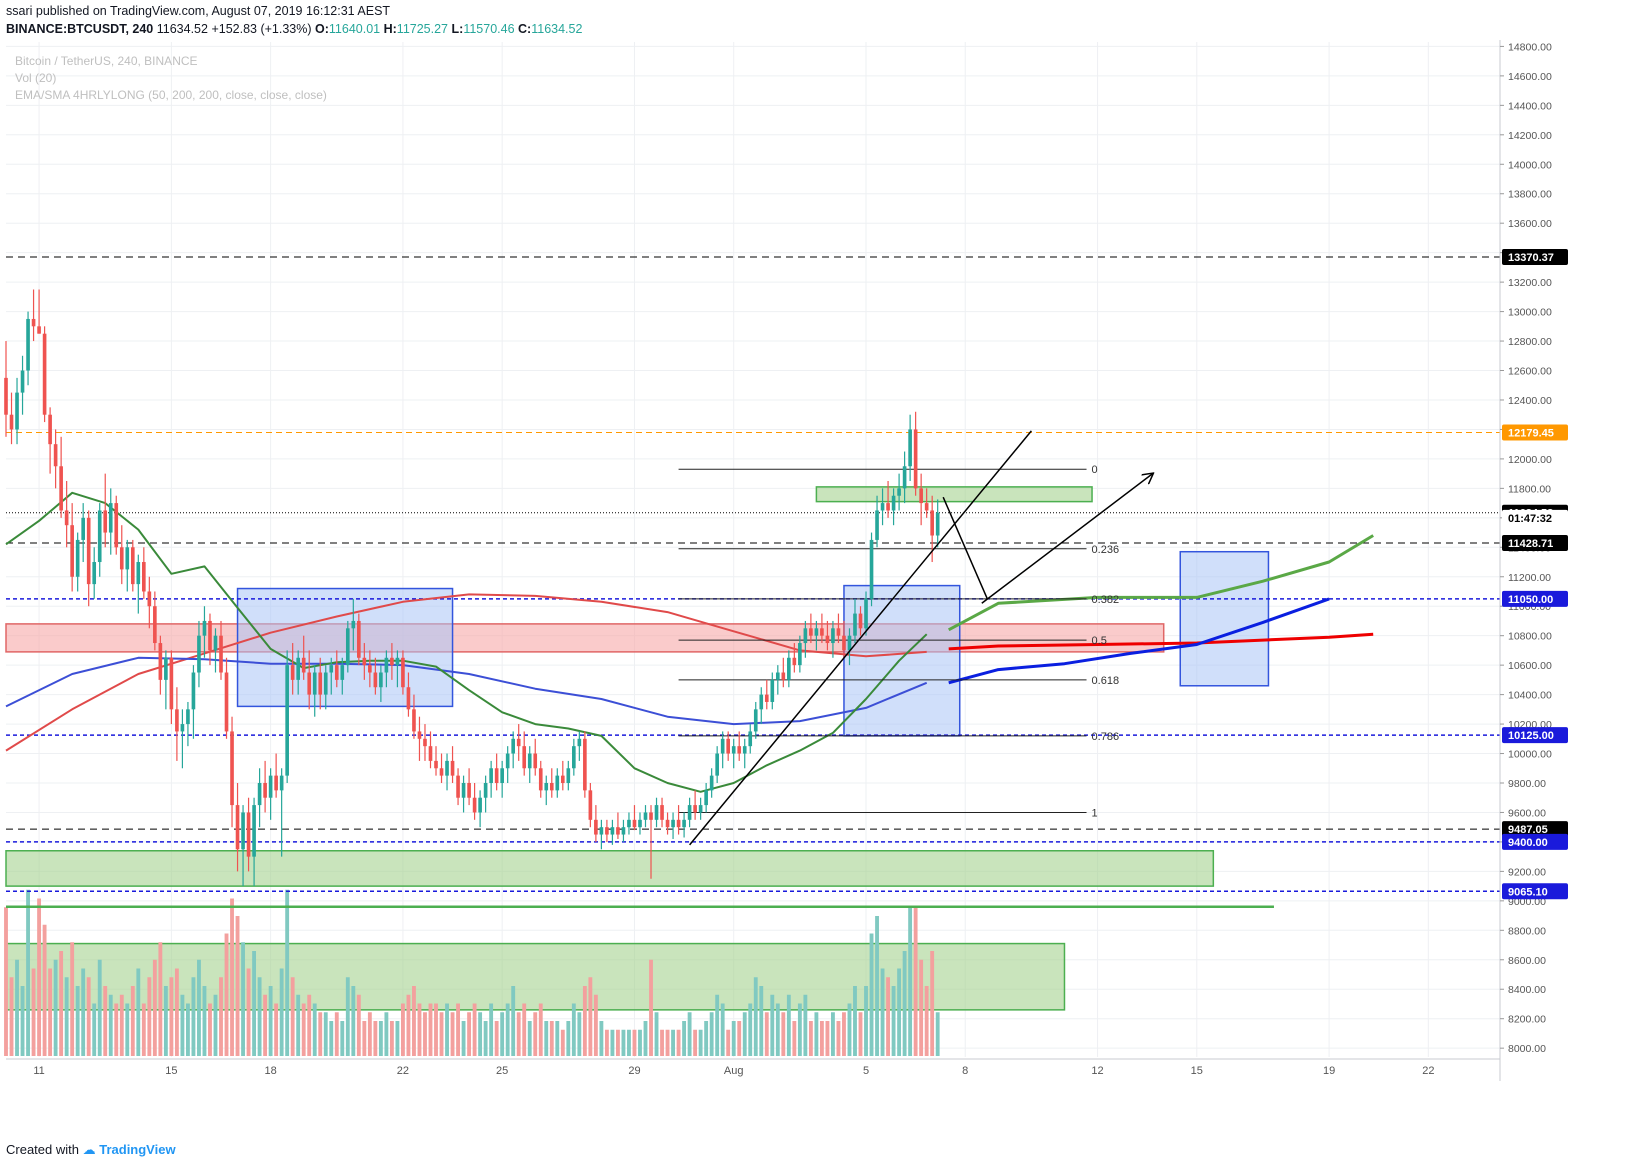  I want to click on fib-level-label: 0.786, so click(1106, 737).